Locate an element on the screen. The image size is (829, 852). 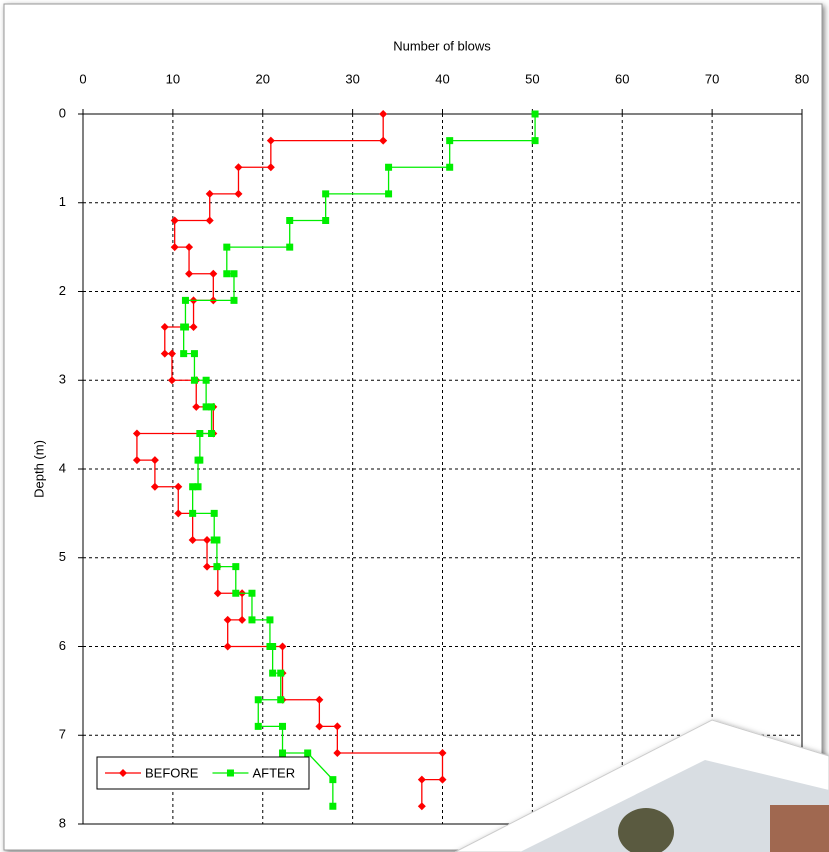
x-tick-label: 40 is located at coordinates (442, 78).